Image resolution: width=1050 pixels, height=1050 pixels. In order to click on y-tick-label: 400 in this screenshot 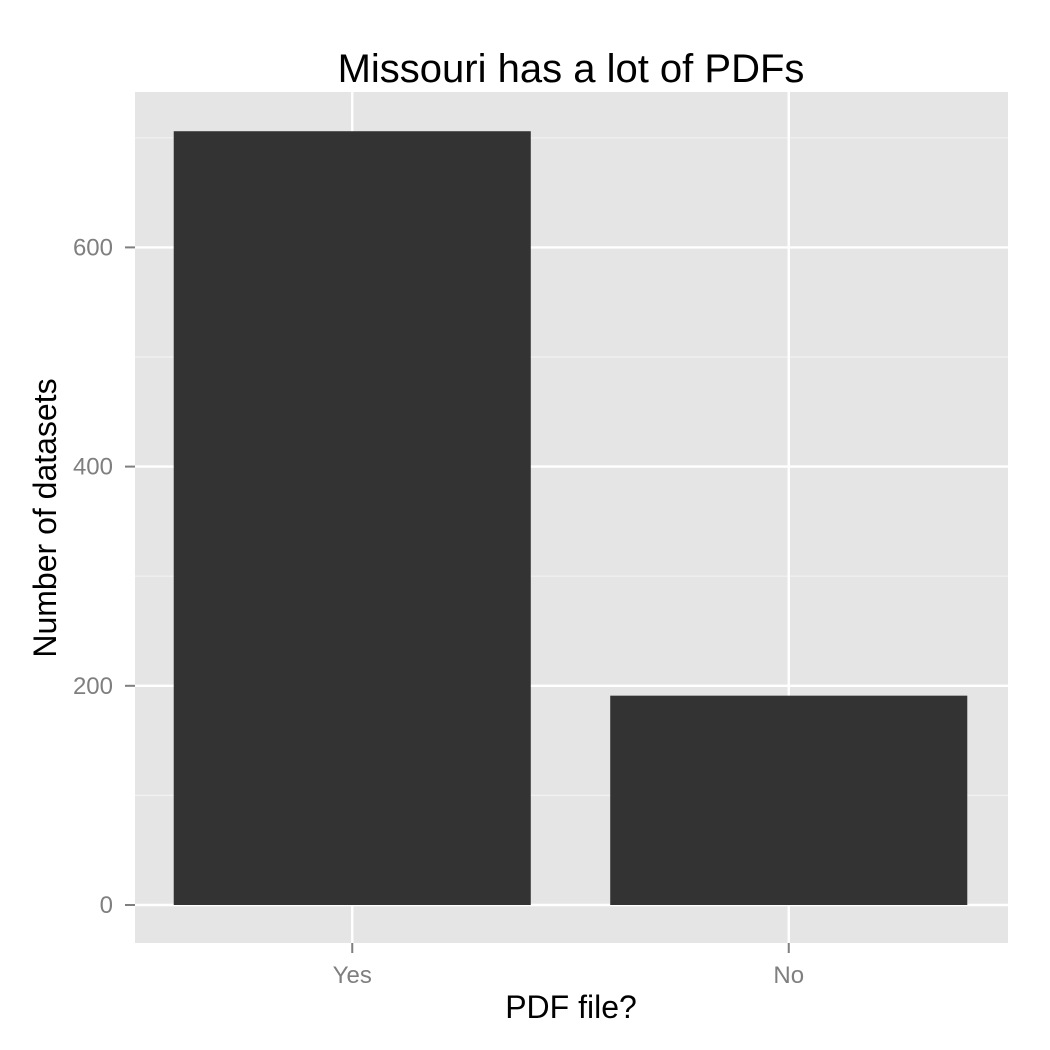, I will do `click(93, 467)`.